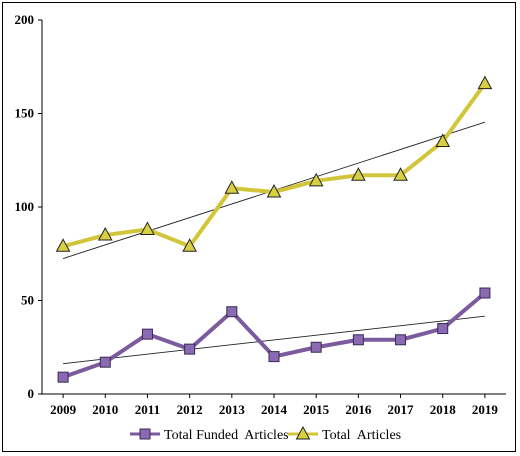 This screenshot has width=520, height=456. Describe the element at coordinates (27, 300) in the screenshot. I see `y-tick-label: 50` at that location.